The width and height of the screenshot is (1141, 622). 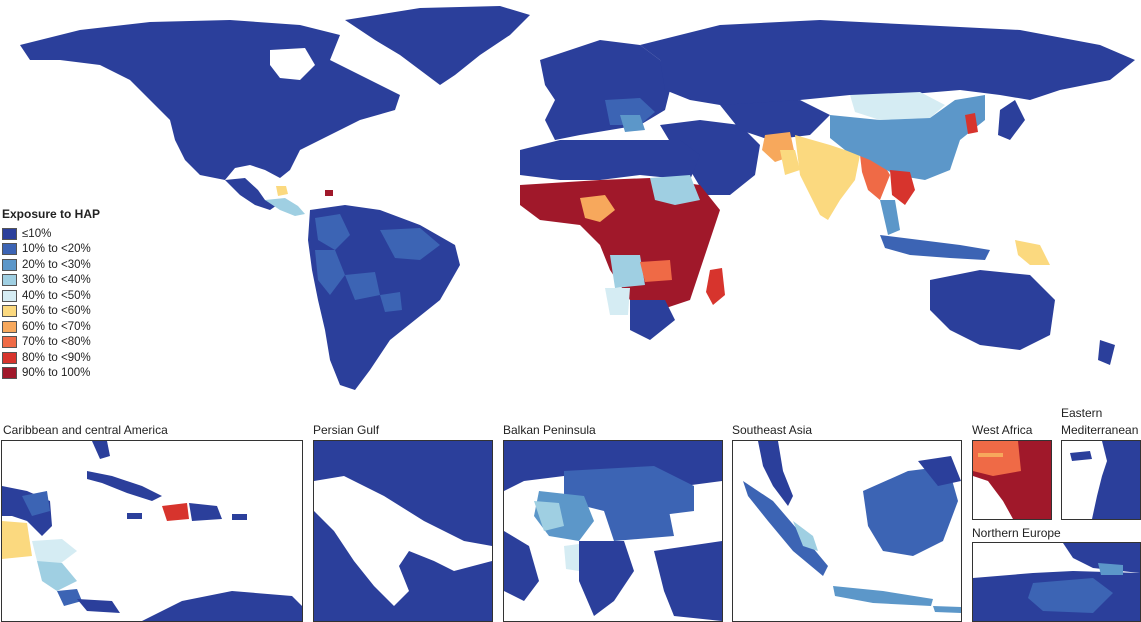 I want to click on balkan-hungary-romania, so click(x=629, y=491).